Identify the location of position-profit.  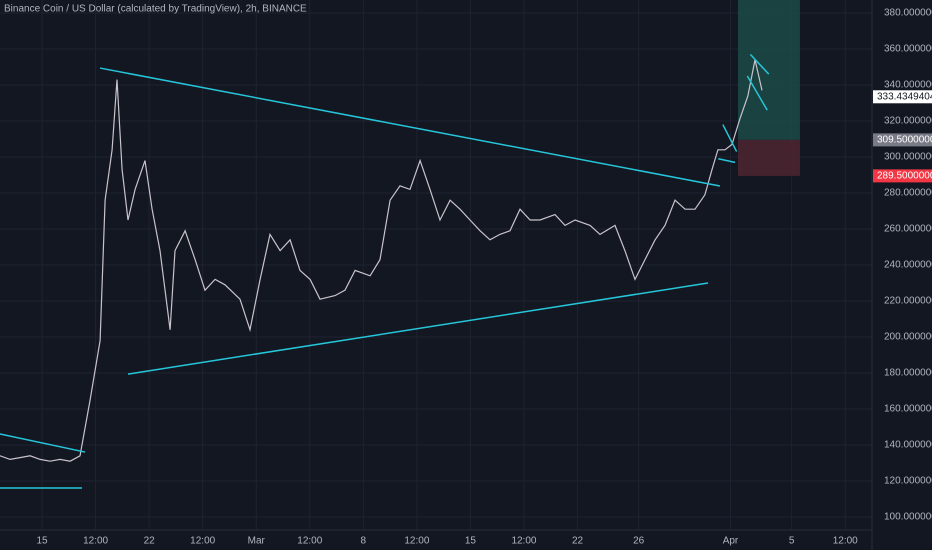
(768, 70).